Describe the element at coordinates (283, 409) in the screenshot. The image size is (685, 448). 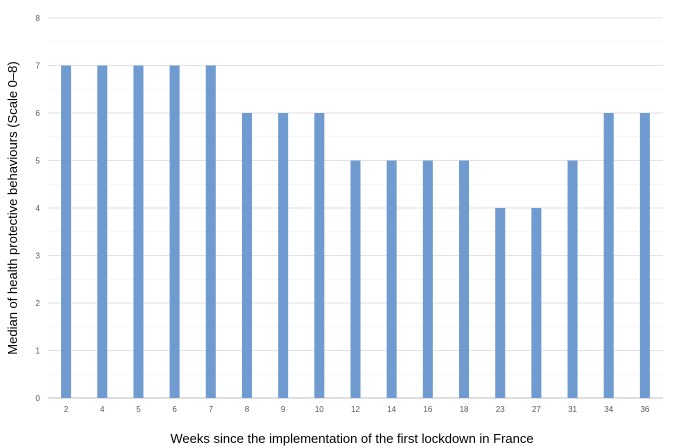
I see `x-tick-label: 9` at that location.